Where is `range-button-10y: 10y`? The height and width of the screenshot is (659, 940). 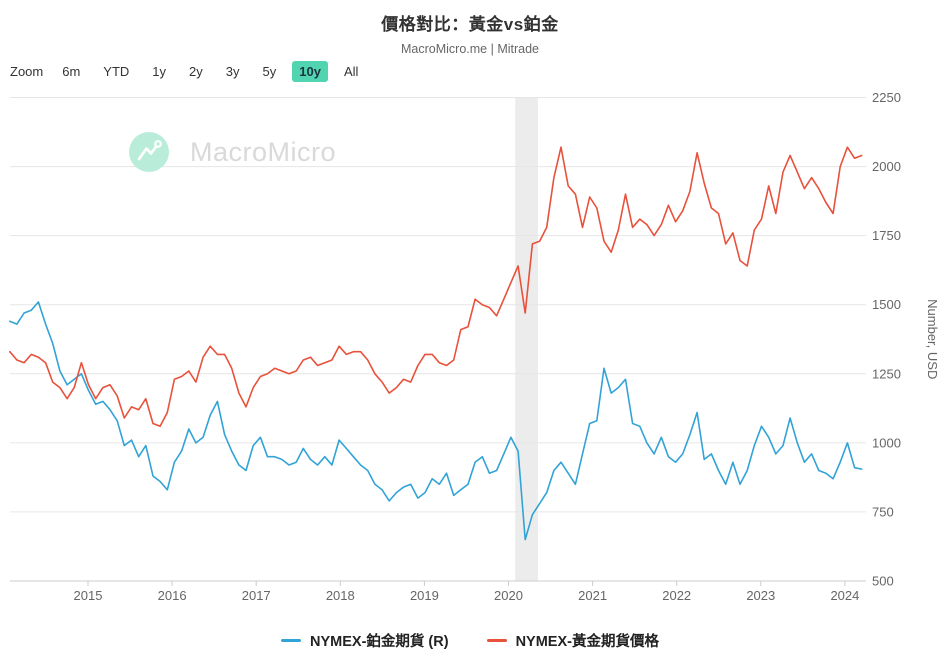 range-button-10y: 10y is located at coordinates (310, 71).